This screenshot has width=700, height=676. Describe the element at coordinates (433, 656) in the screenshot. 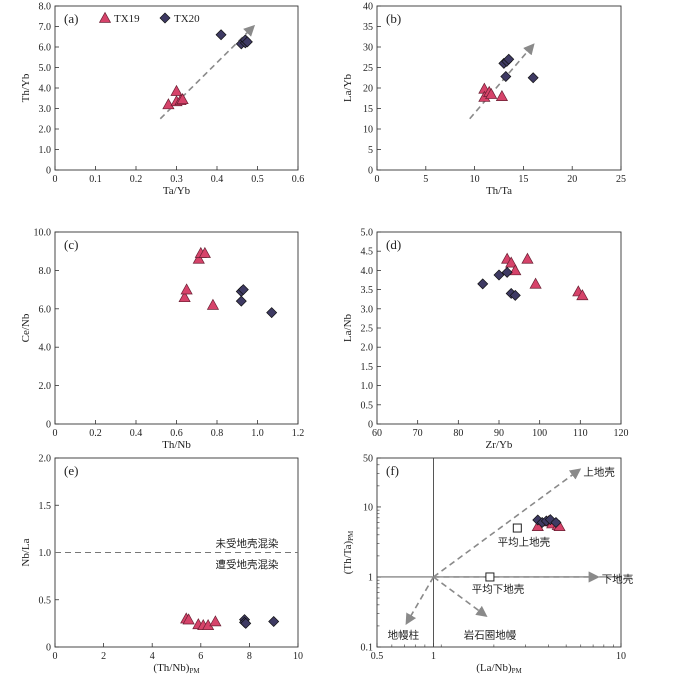

I see `x-tick-label: 1` at that location.